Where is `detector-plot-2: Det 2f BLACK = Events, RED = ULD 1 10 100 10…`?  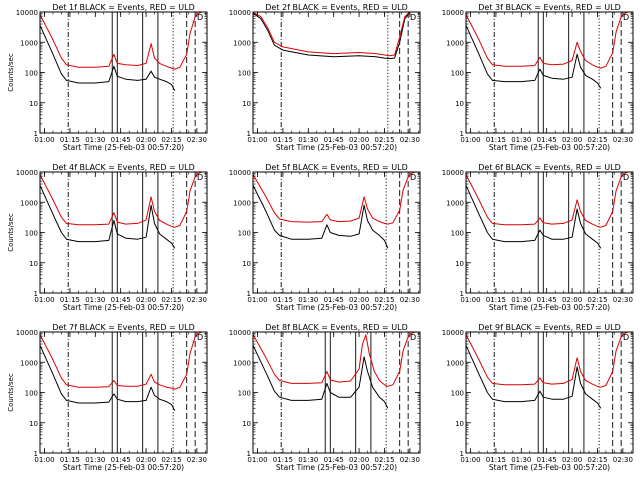
detector-plot-2: Det 2f BLACK = Events, RED = ULD 1 10 100 10… is located at coordinates (325, 77).